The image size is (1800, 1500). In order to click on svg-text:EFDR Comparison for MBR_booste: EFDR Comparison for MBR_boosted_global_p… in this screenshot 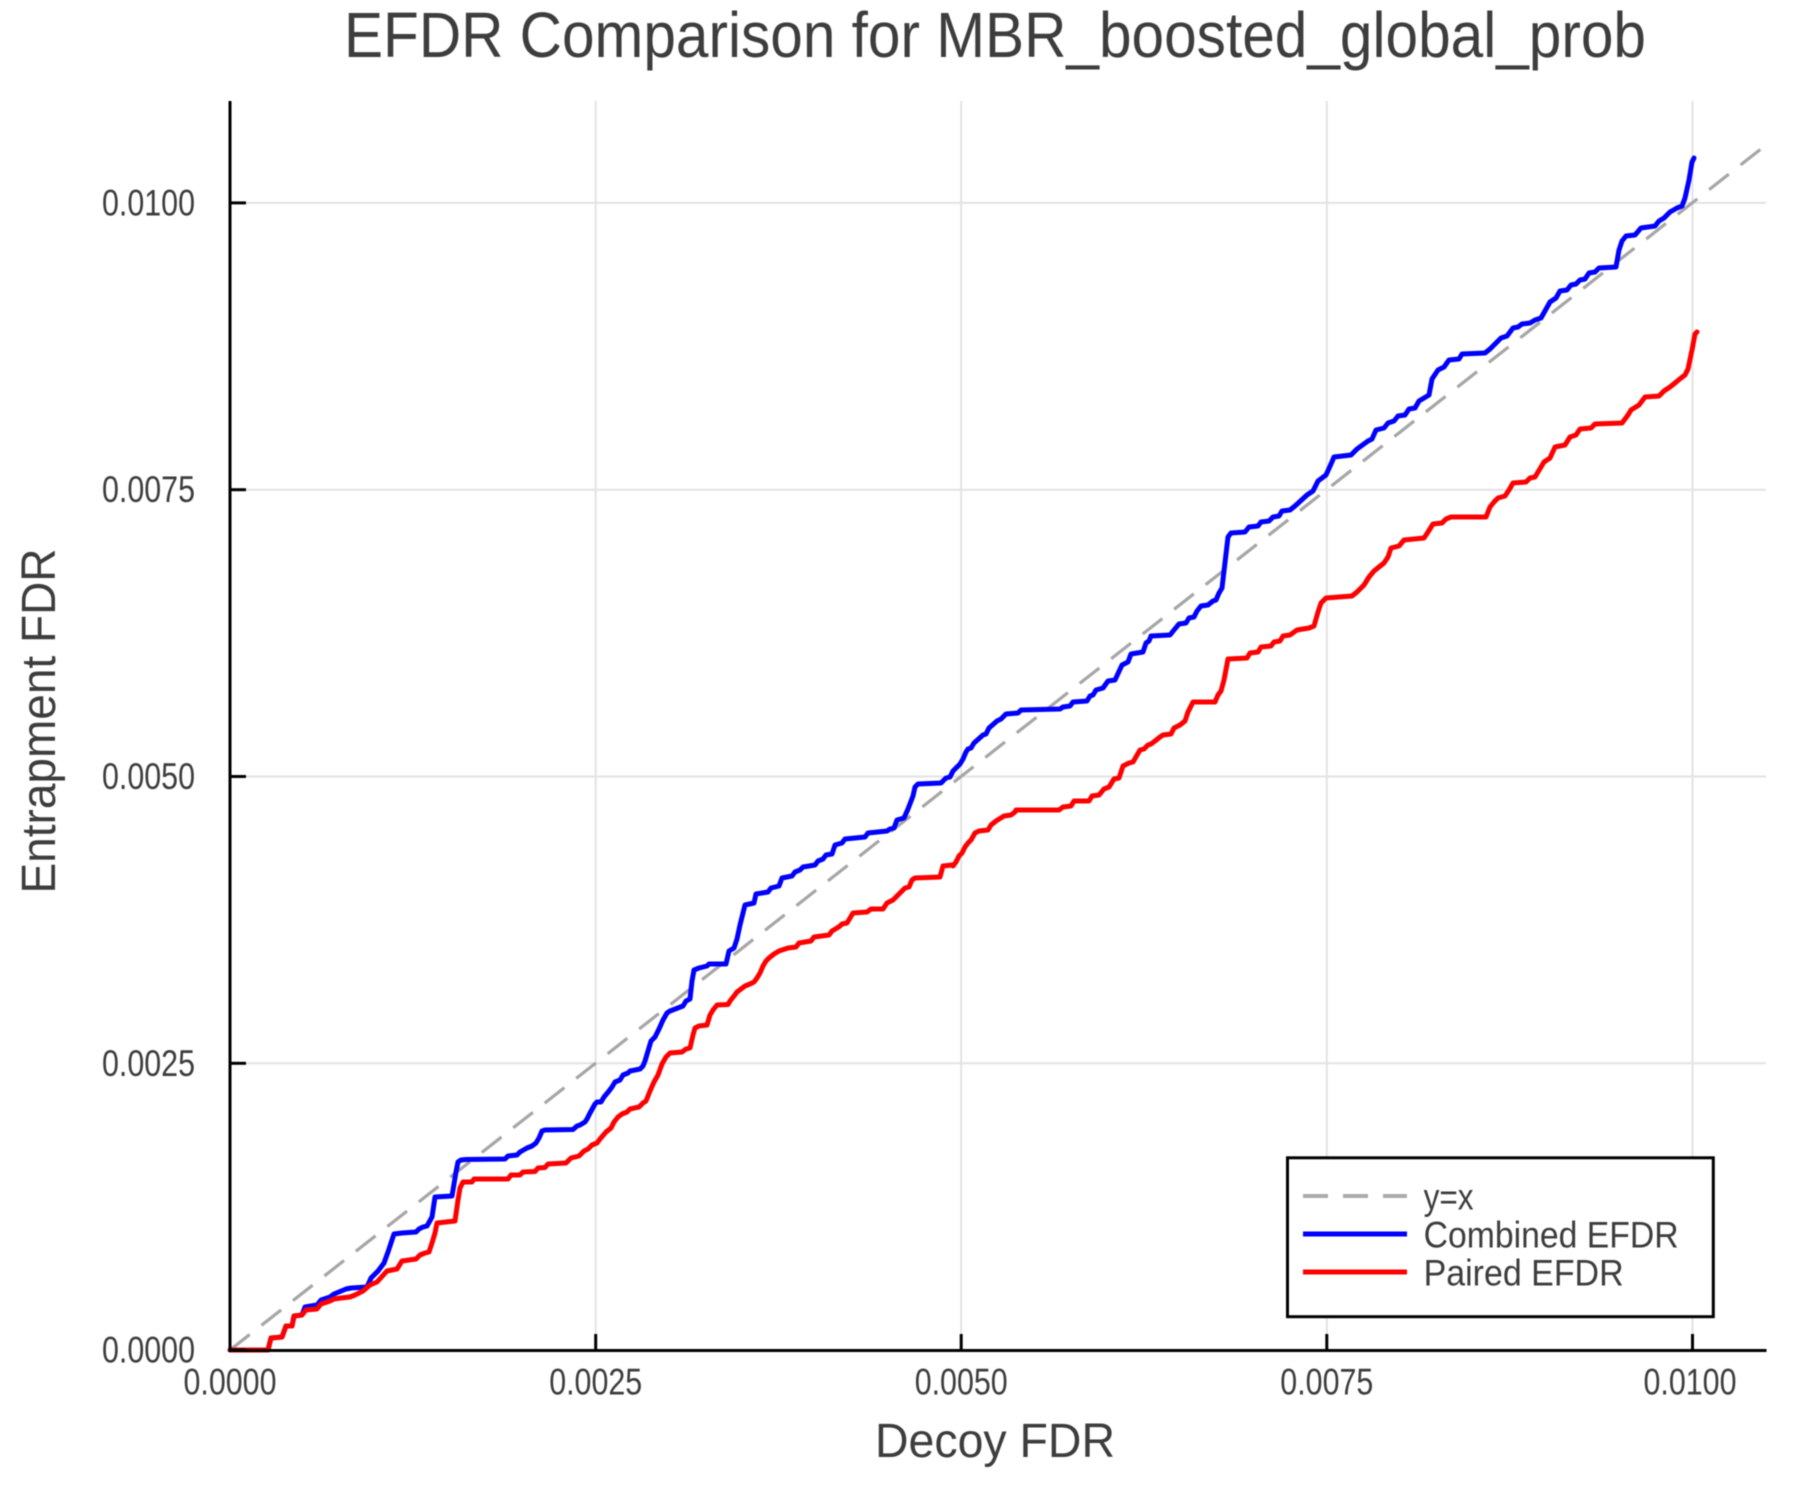, I will do `click(995, 35)`.